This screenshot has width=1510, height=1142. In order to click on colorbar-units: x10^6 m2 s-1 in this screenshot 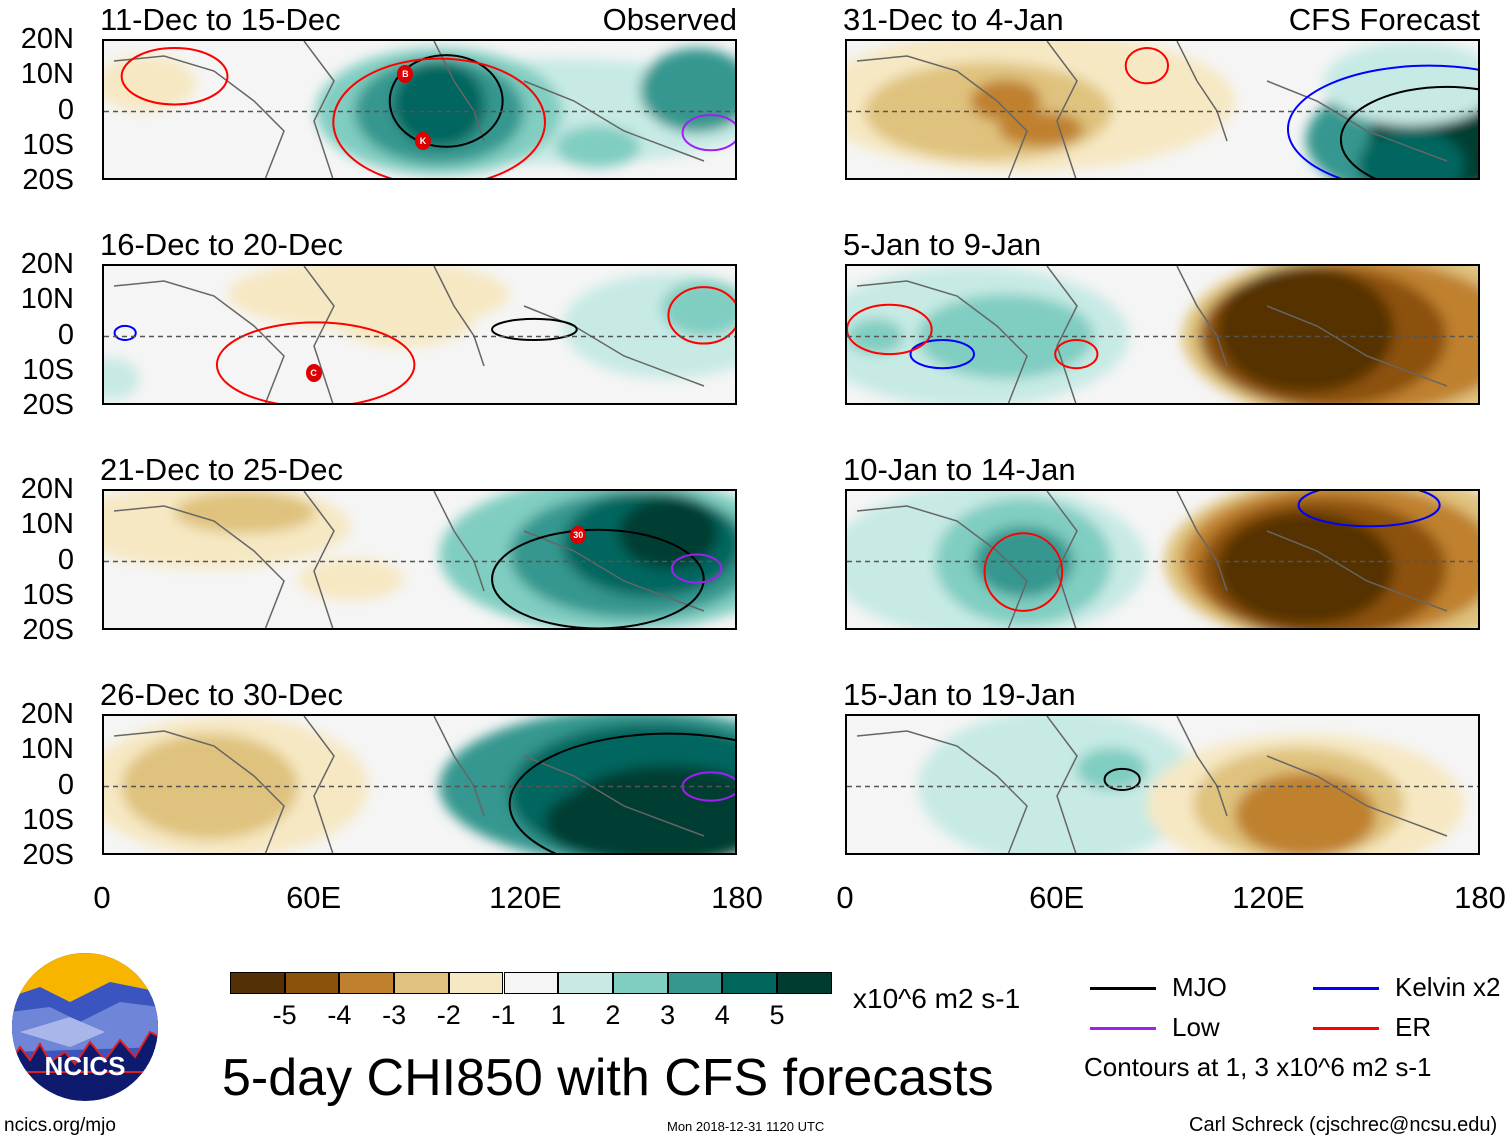, I will do `click(937, 998)`.